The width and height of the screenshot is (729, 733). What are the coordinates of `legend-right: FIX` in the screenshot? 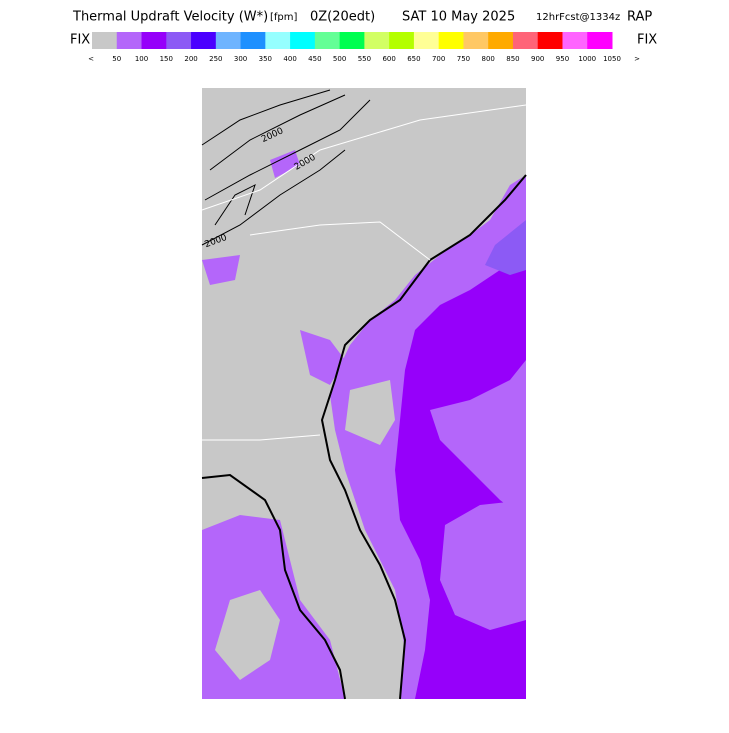 It's located at (647, 40).